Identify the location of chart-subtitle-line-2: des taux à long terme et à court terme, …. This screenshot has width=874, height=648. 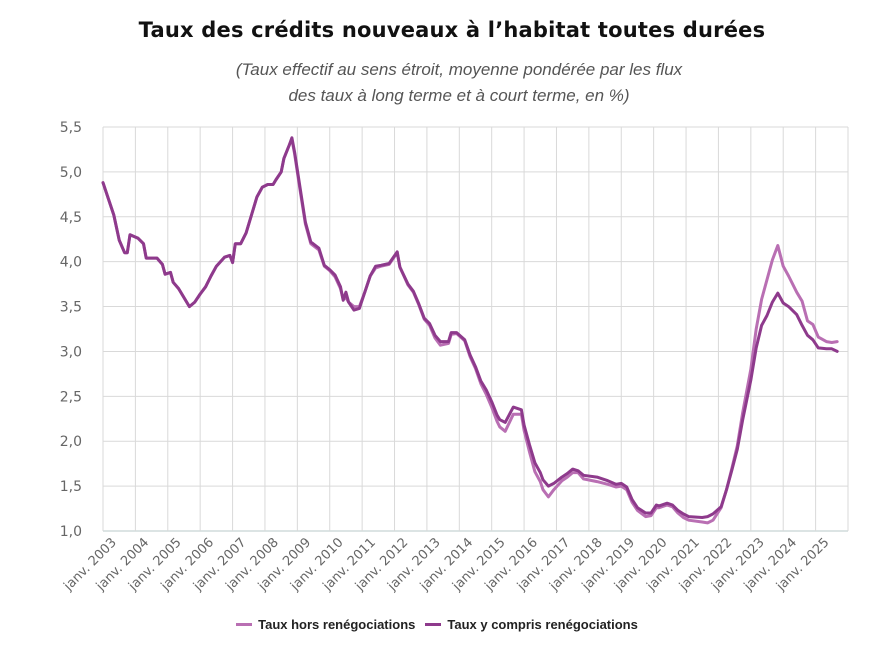
(459, 95).